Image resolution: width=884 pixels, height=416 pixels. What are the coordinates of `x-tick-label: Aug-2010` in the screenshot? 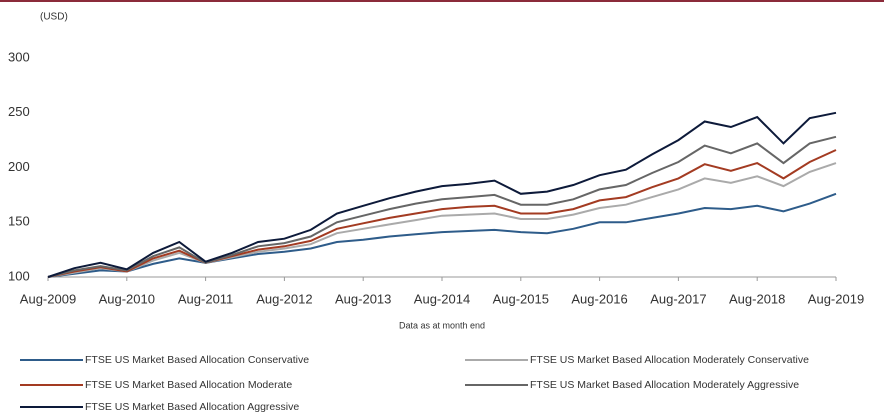 It's located at (127, 298).